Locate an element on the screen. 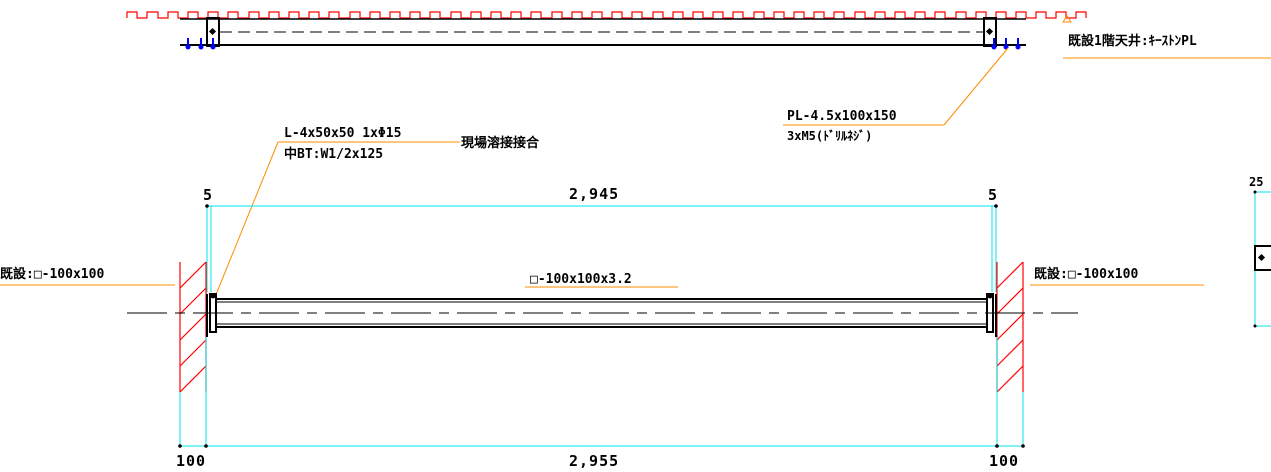 This screenshot has width=1271, height=472. dim-top-left: 5 is located at coordinates (208, 195).